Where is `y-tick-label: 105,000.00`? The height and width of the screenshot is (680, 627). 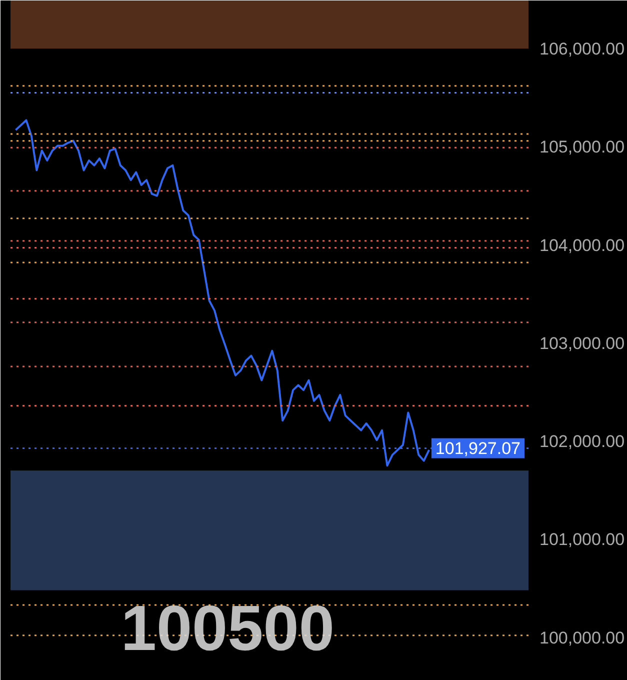
y-tick-label: 105,000.00 is located at coordinates (582, 147).